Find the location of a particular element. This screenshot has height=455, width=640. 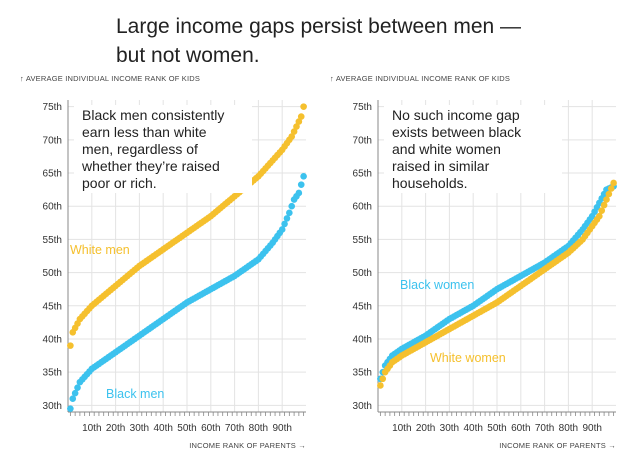

annotation-line: exists between black is located at coordinates (457, 132).